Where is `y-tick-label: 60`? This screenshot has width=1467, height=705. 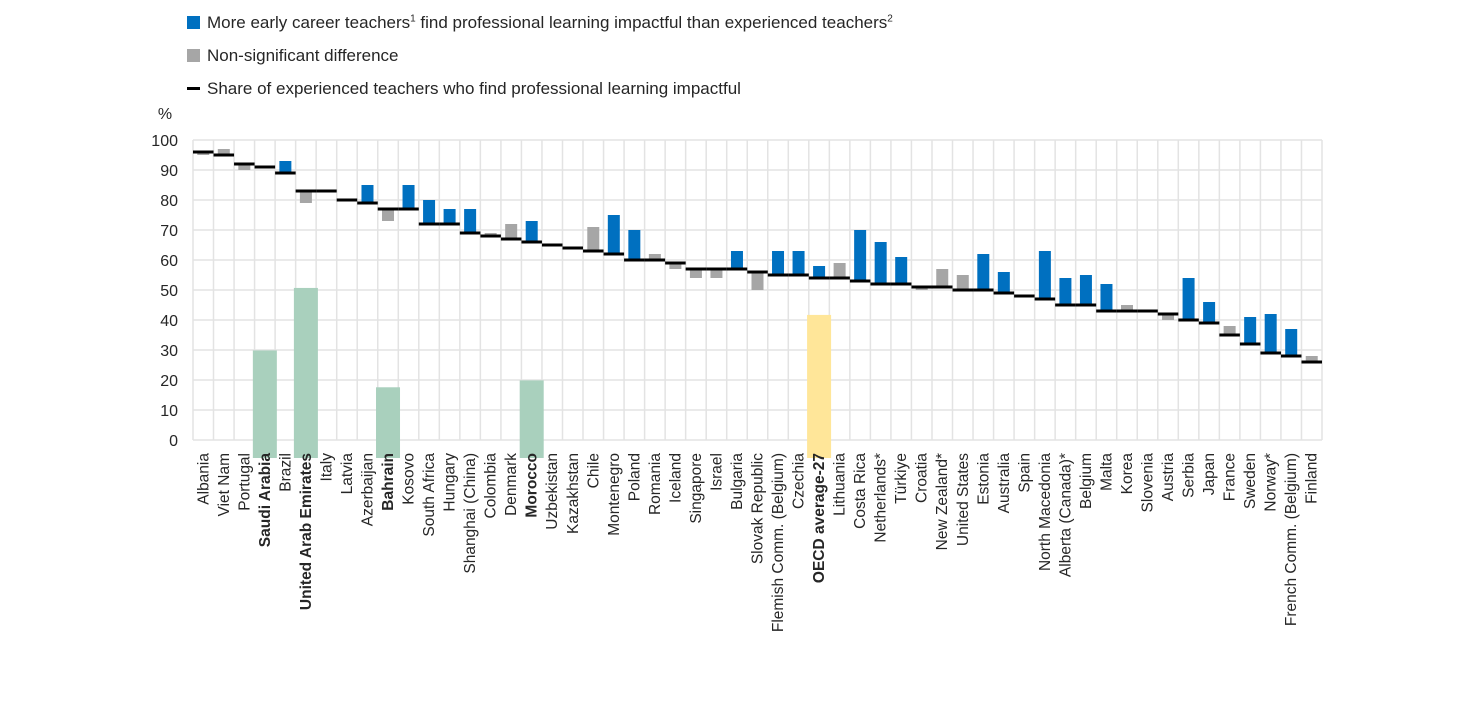 y-tick-label: 60 is located at coordinates (169, 261).